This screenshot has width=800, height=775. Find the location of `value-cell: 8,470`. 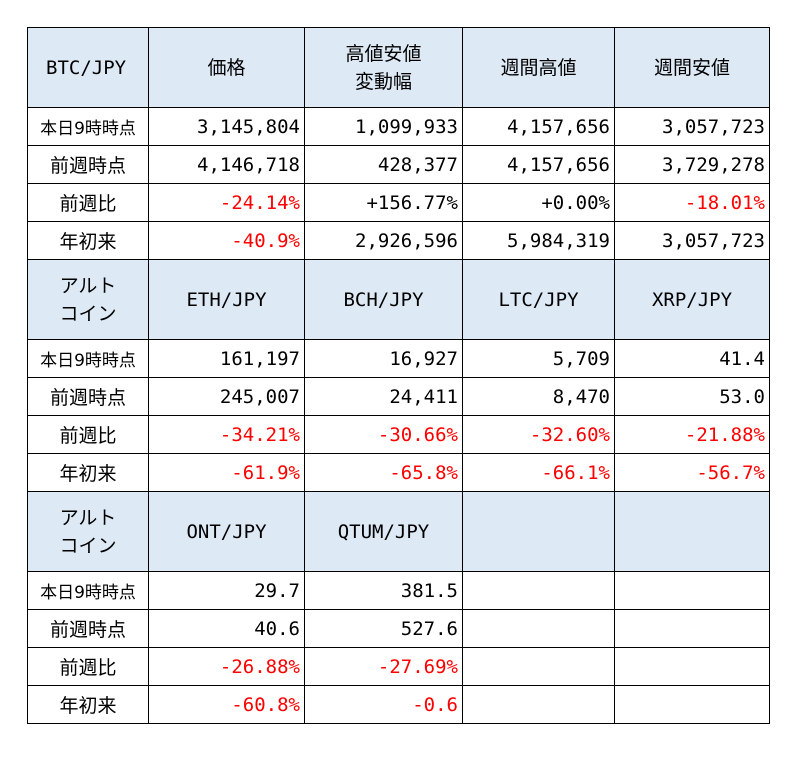

value-cell: 8,470 is located at coordinates (538, 396).